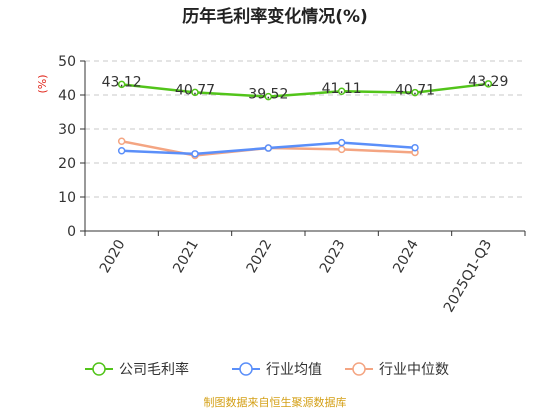  I want to click on y-tick-label: 20, so click(67, 164).